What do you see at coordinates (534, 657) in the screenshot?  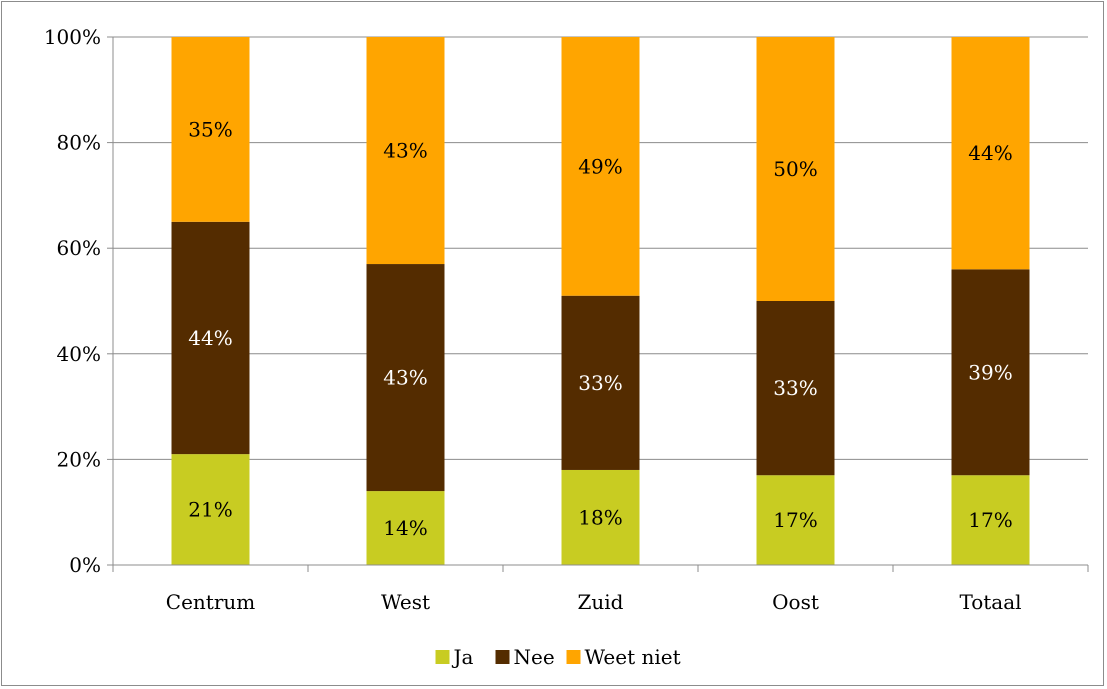 I see `legend-label: Nee` at bounding box center [534, 657].